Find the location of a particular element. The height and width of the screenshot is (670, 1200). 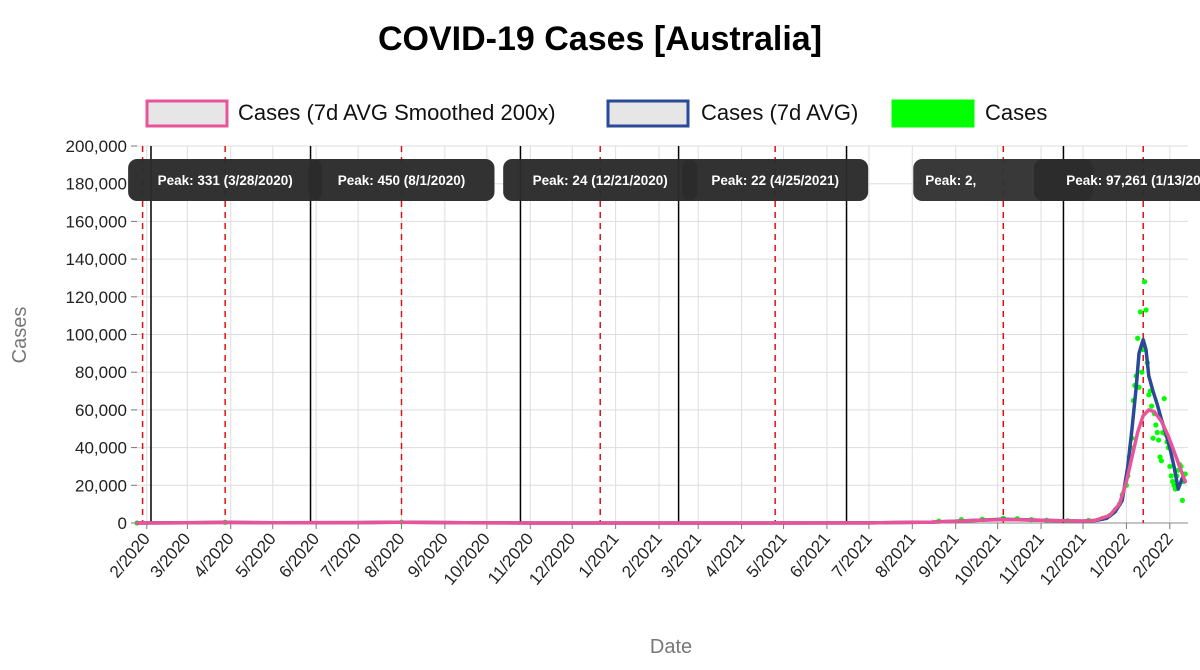

y-tick-label: 80,000 is located at coordinates (101, 372).